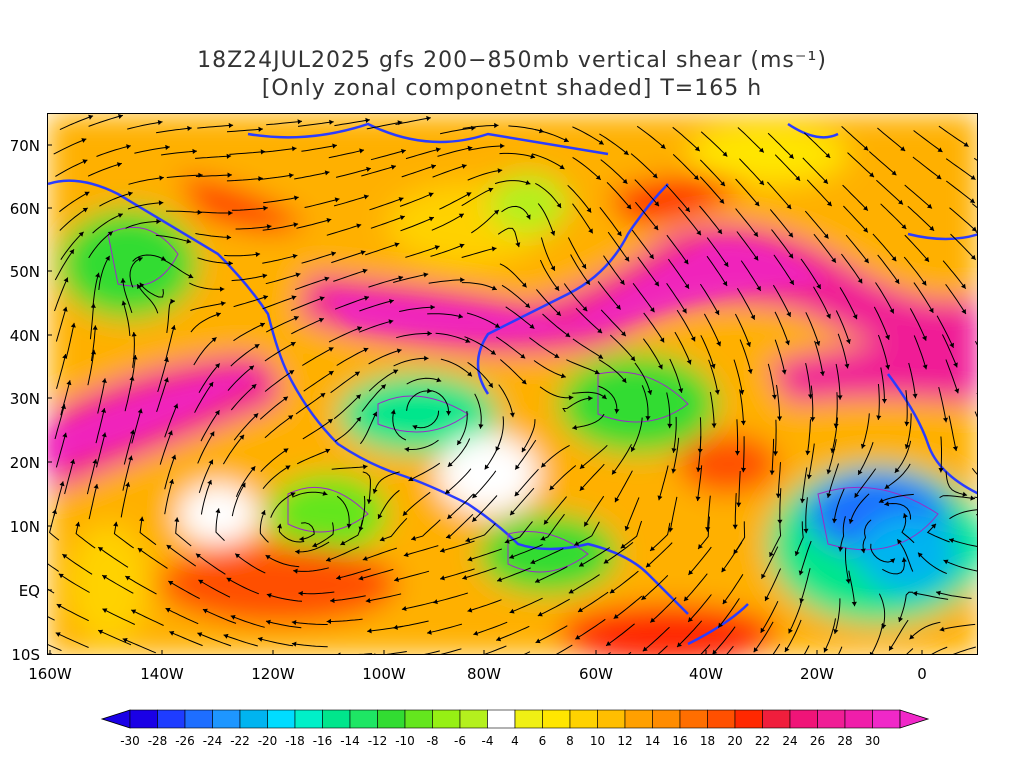  I want to click on colorbar-label: 10, so click(597, 741).